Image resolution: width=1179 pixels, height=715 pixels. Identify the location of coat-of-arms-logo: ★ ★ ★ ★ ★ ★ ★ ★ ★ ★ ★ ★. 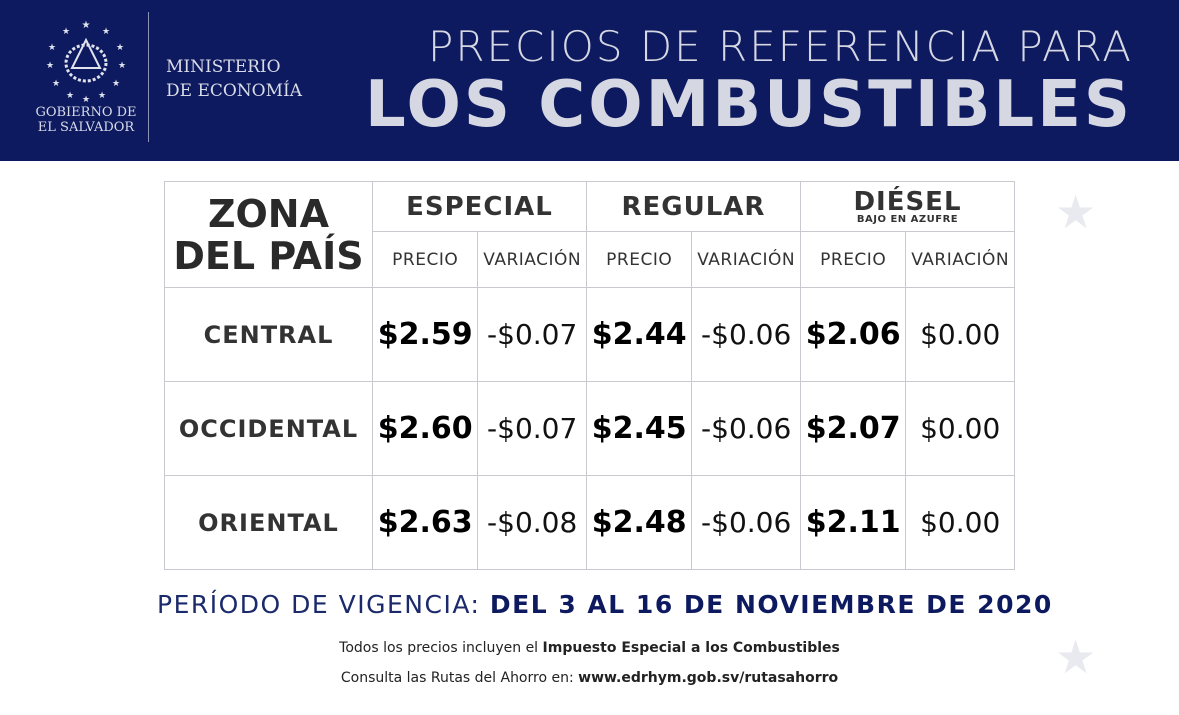
(86, 61).